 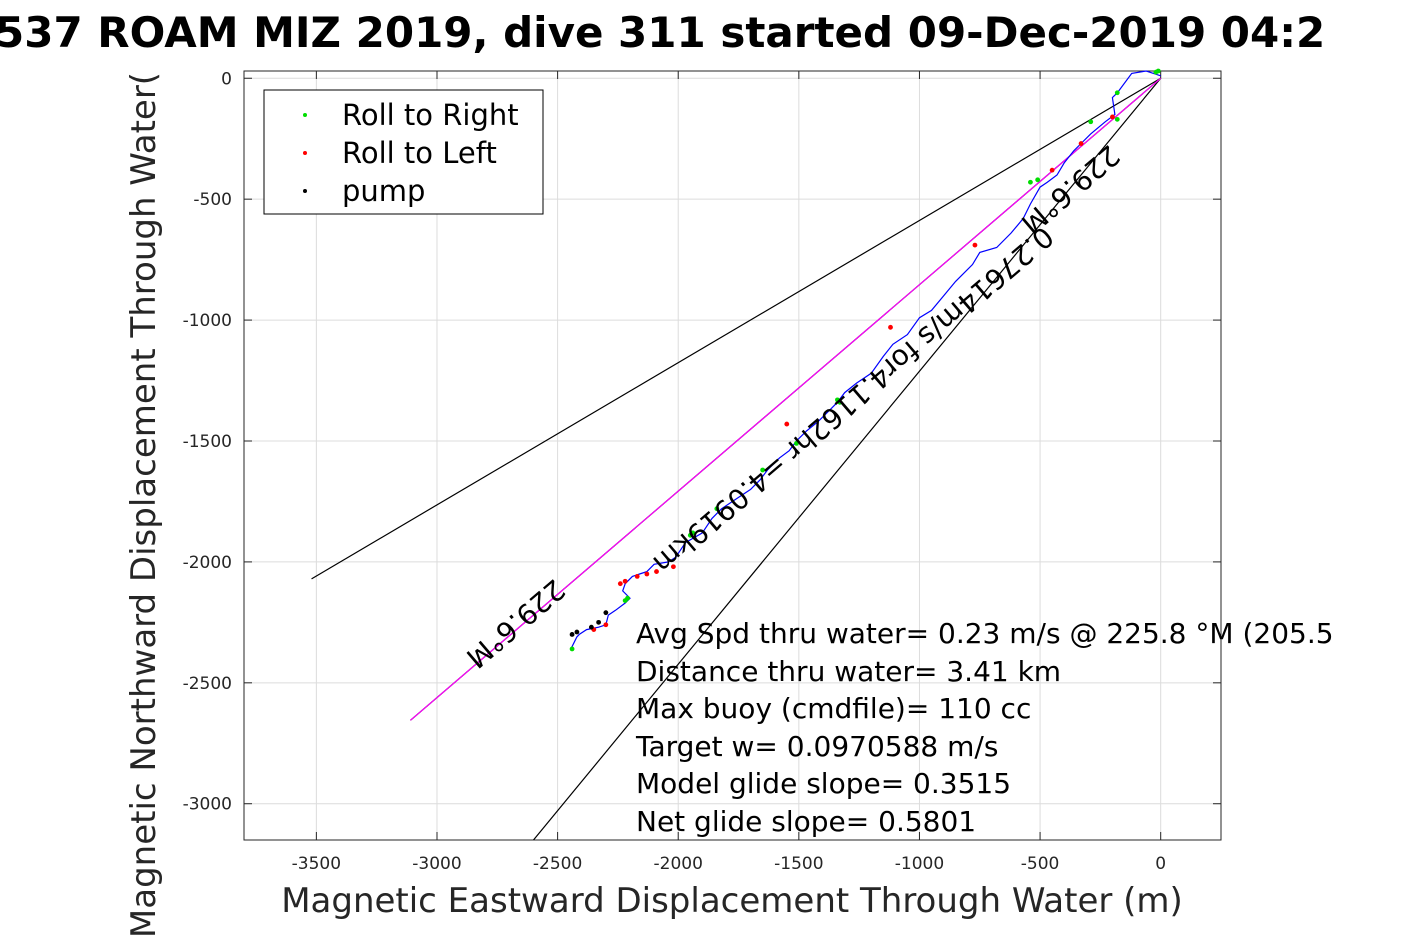 I want to click on legend-marker-pump, so click(x=305, y=191).